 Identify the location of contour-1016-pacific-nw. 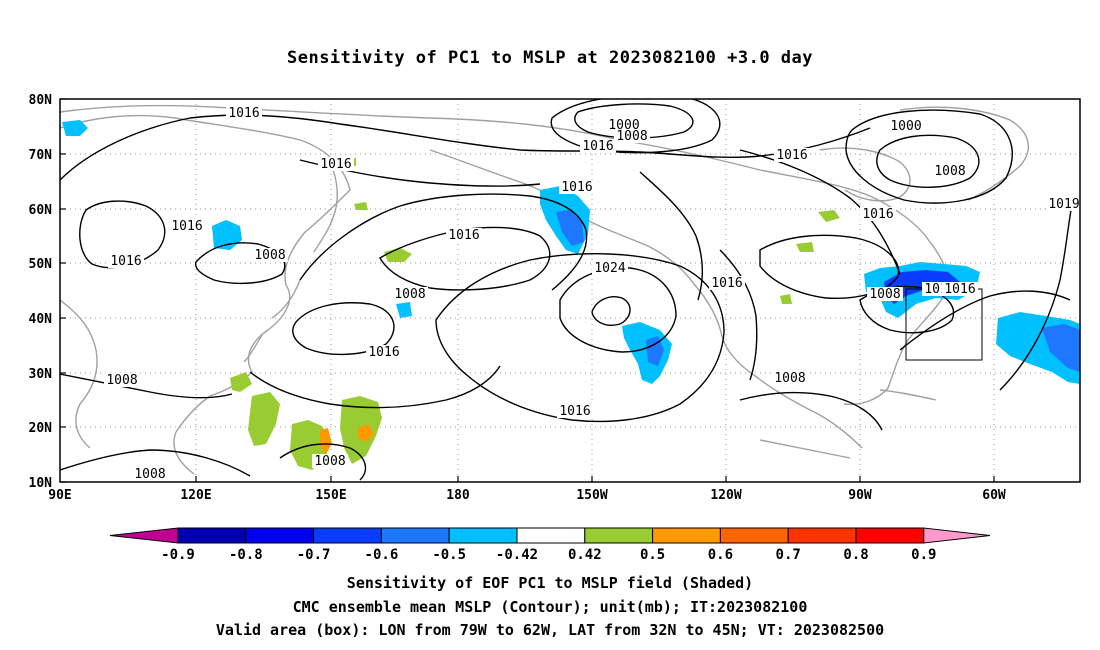
(671, 236).